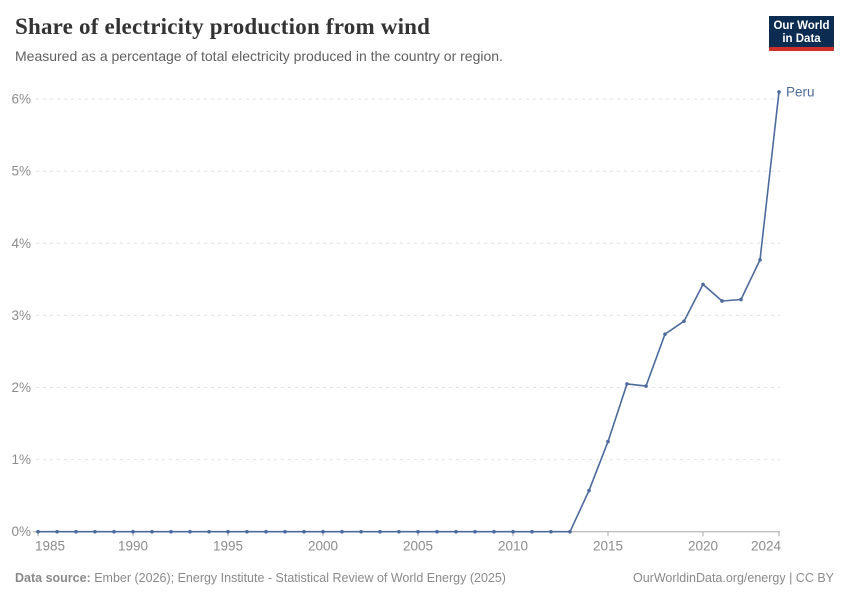  I want to click on data-point-peru-2015, so click(608, 441).